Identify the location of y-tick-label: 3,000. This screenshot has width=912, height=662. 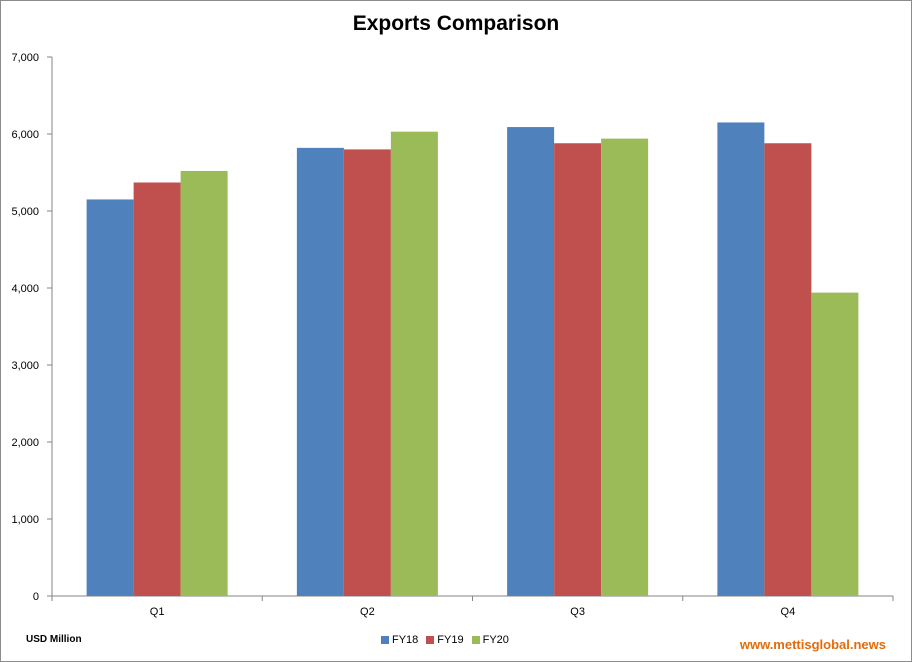
(25, 366).